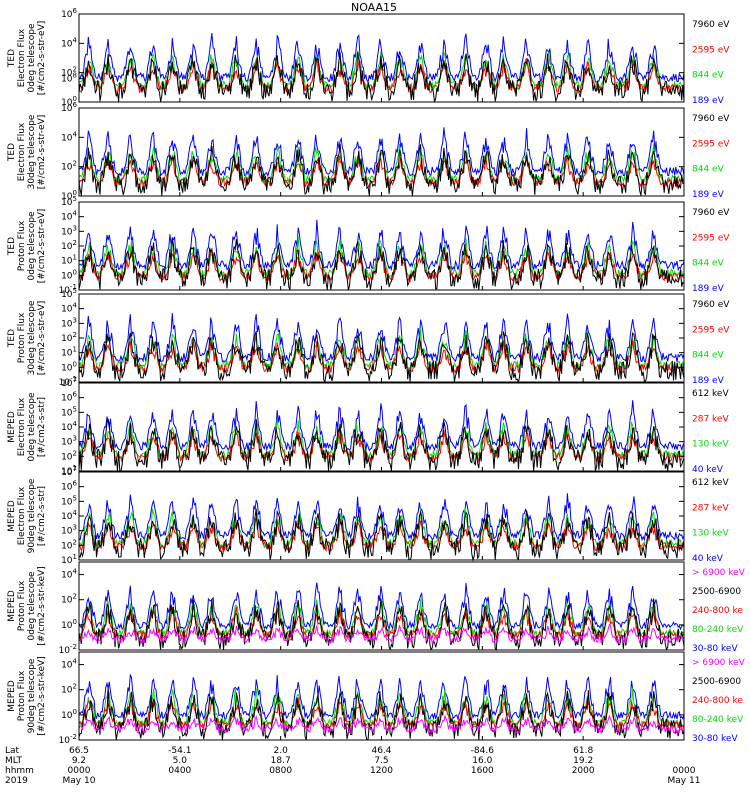 The image size is (750, 800). What do you see at coordinates (381, 634) in the screenshot?
I see `series-magenta-trace` at bounding box center [381, 634].